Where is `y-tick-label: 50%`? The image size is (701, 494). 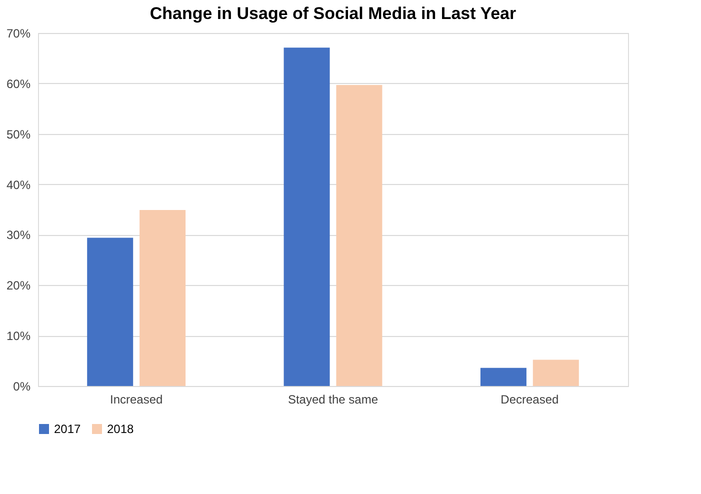
y-tick-label: 50% is located at coordinates (18, 134).